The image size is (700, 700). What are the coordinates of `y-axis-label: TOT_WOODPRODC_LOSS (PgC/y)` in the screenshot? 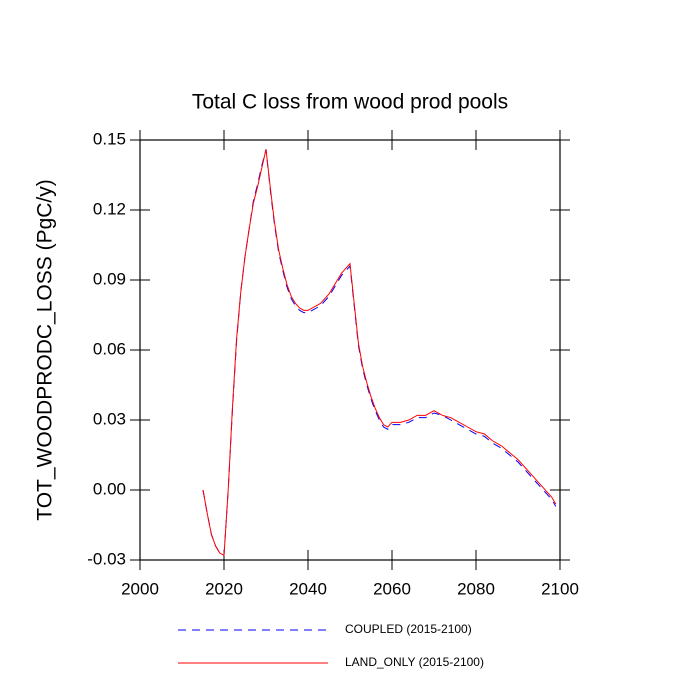 It's located at (45, 350).